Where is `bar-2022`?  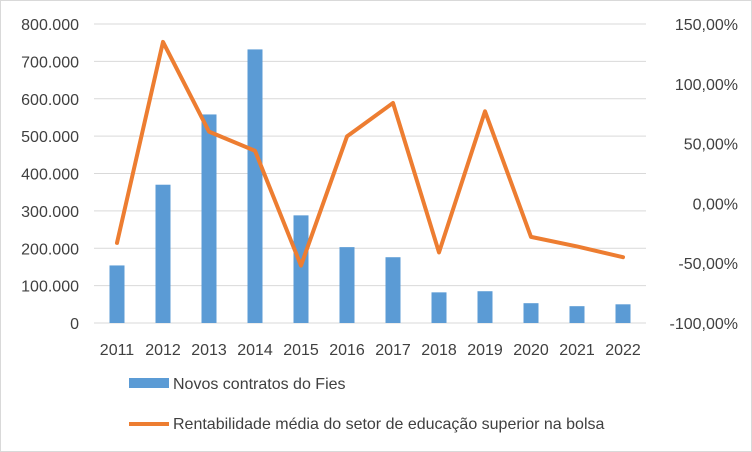 bar-2022 is located at coordinates (623, 313).